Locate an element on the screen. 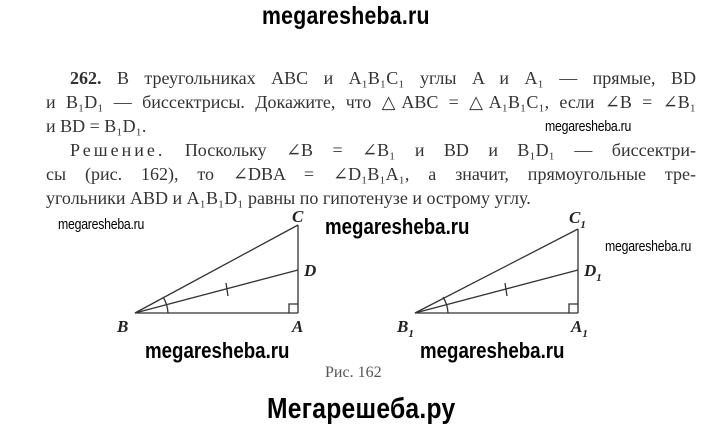 The image size is (720, 430). problem-line-3: и BD = B₁D₁. is located at coordinates (371, 126).